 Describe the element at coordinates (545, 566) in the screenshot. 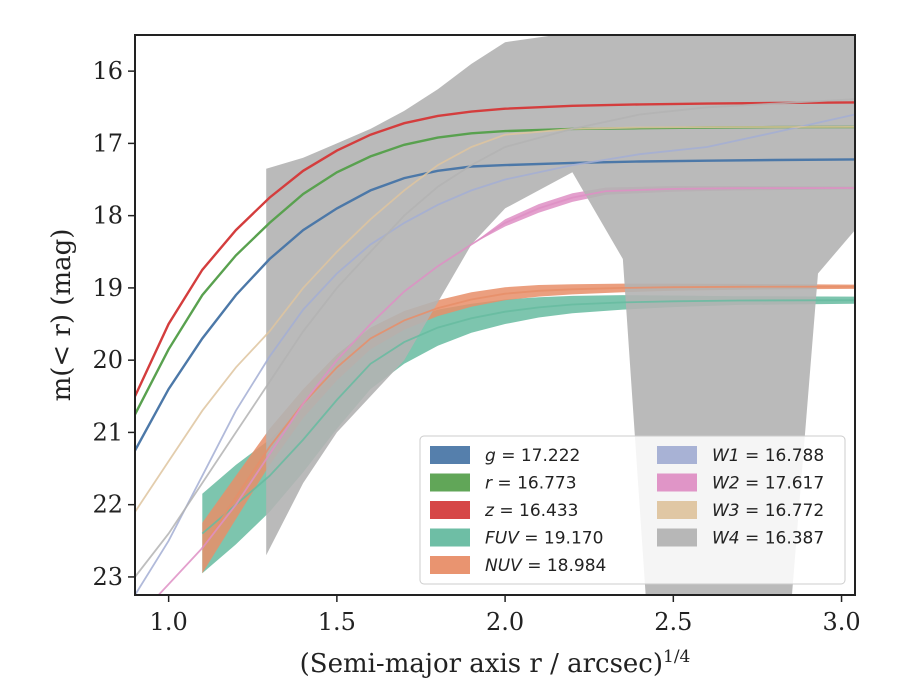

I see `legend-label-nuv: NUV = 18.984` at that location.